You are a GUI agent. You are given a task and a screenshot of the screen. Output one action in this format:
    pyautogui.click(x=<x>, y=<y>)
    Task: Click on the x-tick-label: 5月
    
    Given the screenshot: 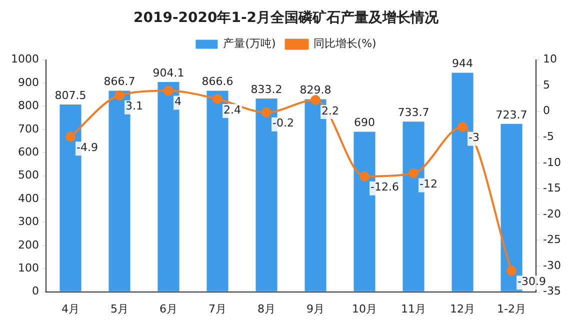 What is the action you would take?
    pyautogui.click(x=119, y=309)
    